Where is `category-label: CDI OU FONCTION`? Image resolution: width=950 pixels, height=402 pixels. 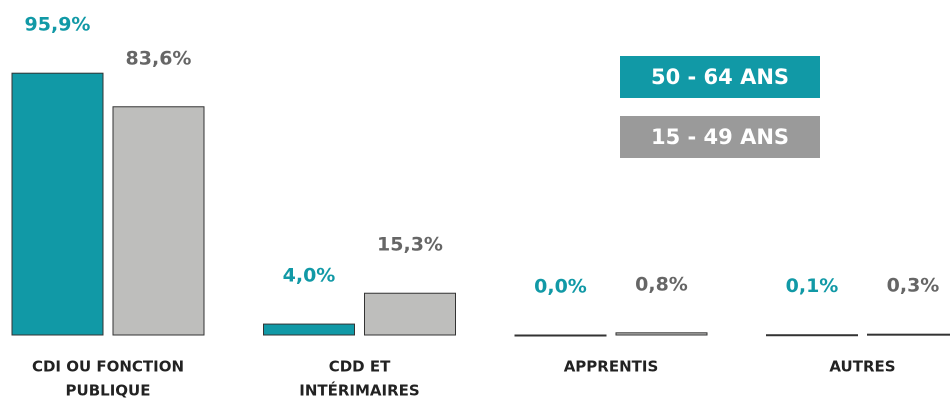
category-label: CDI OU FONCTION is located at coordinates (108, 367).